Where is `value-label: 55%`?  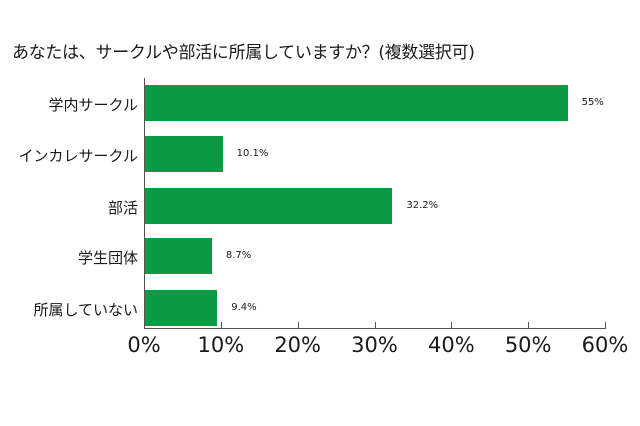 value-label: 55% is located at coordinates (592, 102).